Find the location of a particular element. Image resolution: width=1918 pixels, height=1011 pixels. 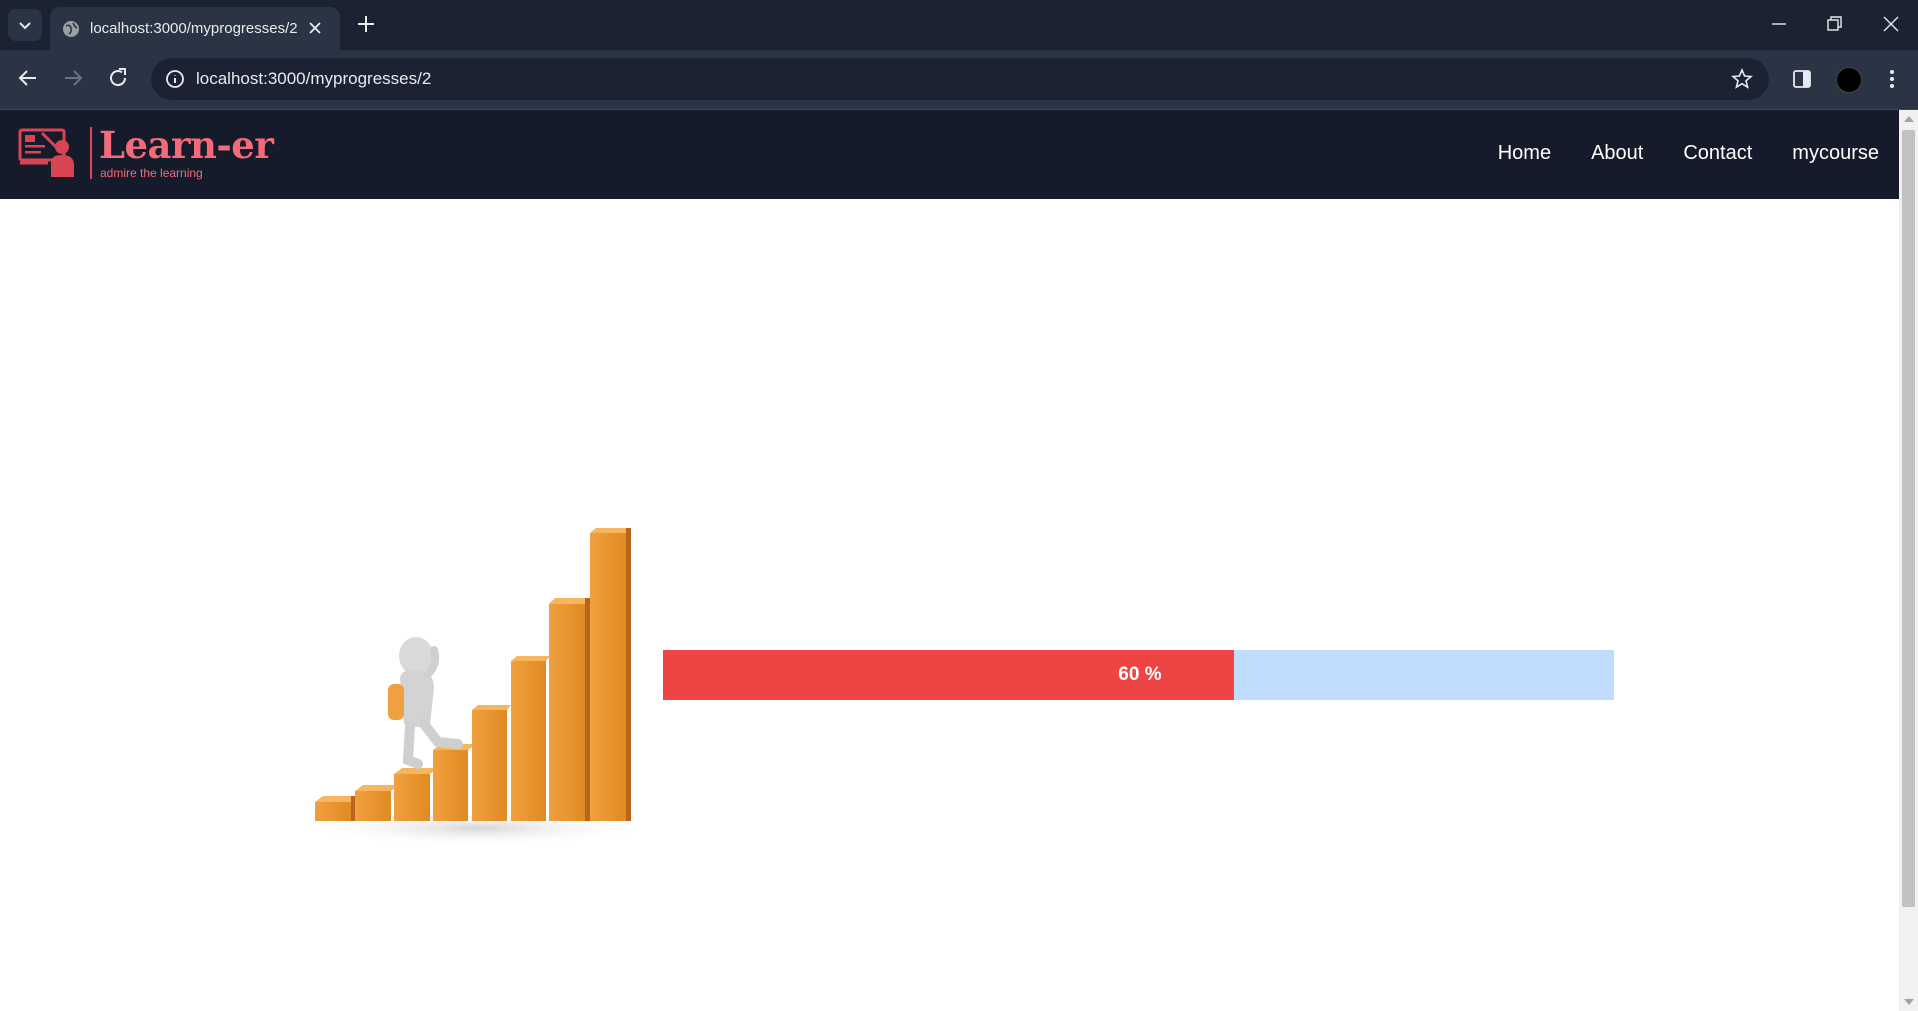

logo-divider is located at coordinates (91, 153).